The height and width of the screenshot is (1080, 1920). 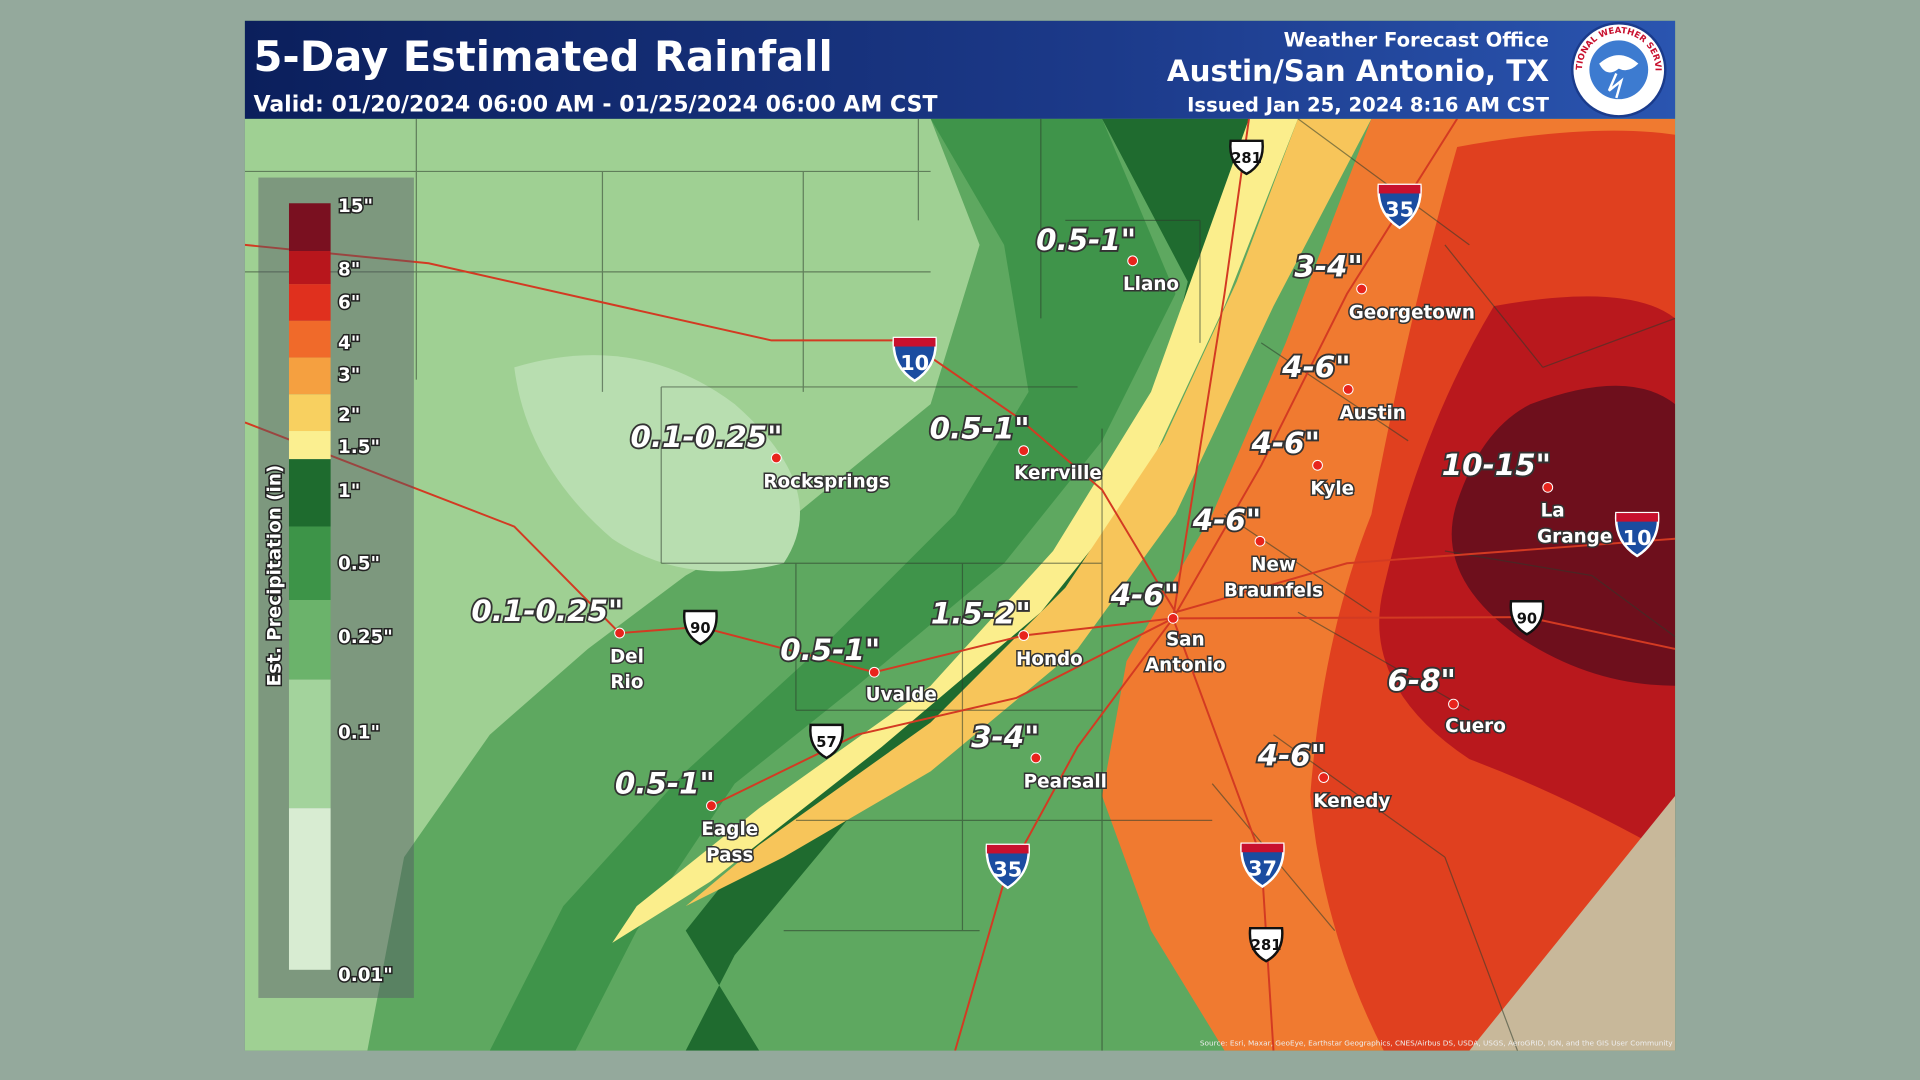 What do you see at coordinates (626, 682) in the screenshot?
I see `city-name: Rio` at bounding box center [626, 682].